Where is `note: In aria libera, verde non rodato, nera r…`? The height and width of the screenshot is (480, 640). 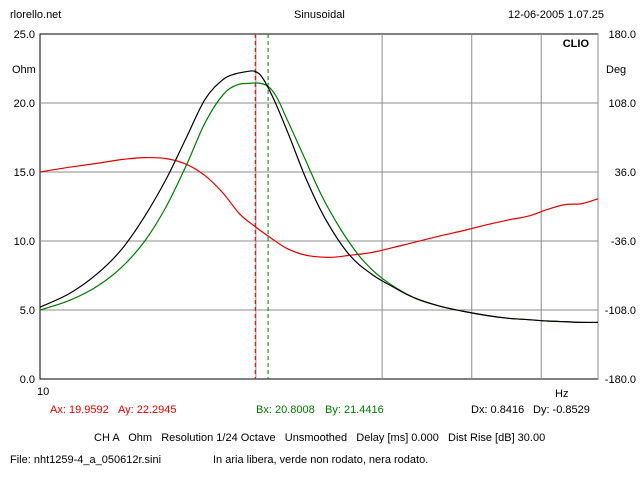 note: In aria libera, verde non rodato, nera r… is located at coordinates (321, 460).